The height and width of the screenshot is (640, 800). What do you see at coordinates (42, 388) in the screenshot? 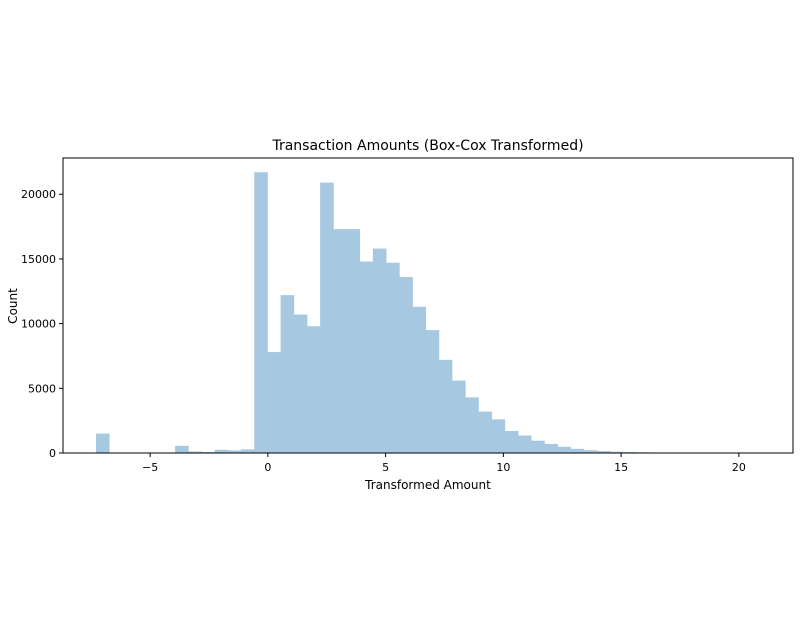
I see `y-tick-label: 5000` at bounding box center [42, 388].